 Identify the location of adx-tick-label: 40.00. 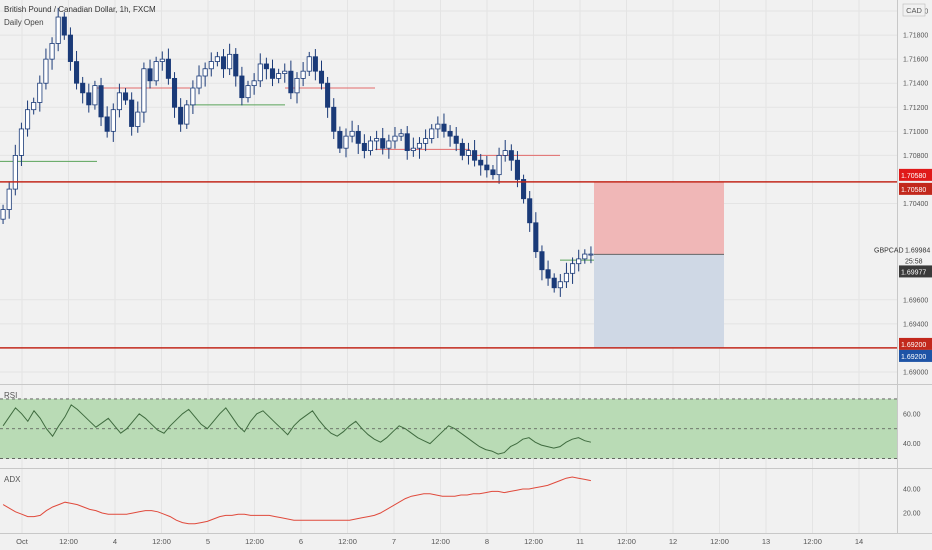
(912, 490).